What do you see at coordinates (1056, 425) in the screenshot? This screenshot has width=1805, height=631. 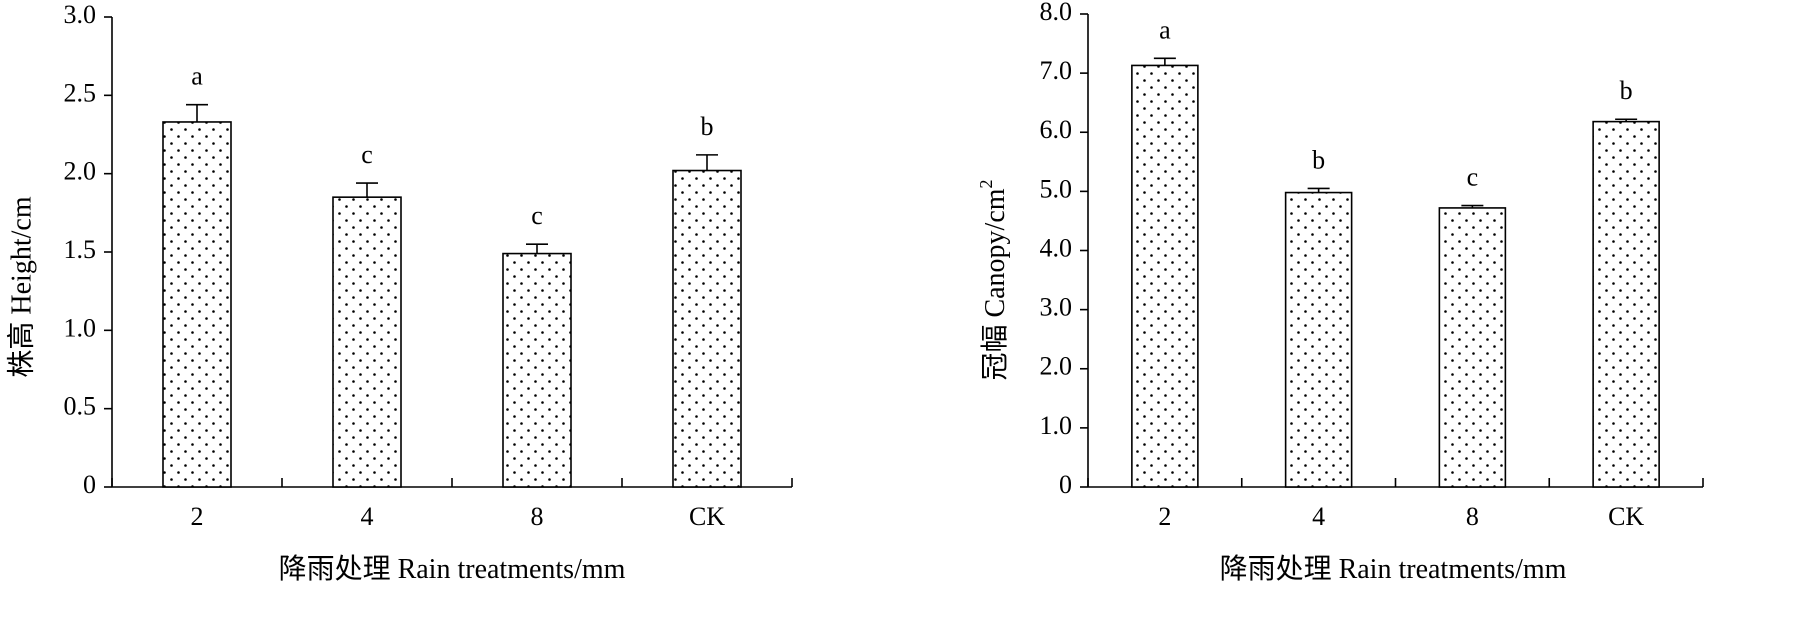 I see `canopy-y-tick-label: 1.0` at bounding box center [1056, 425].